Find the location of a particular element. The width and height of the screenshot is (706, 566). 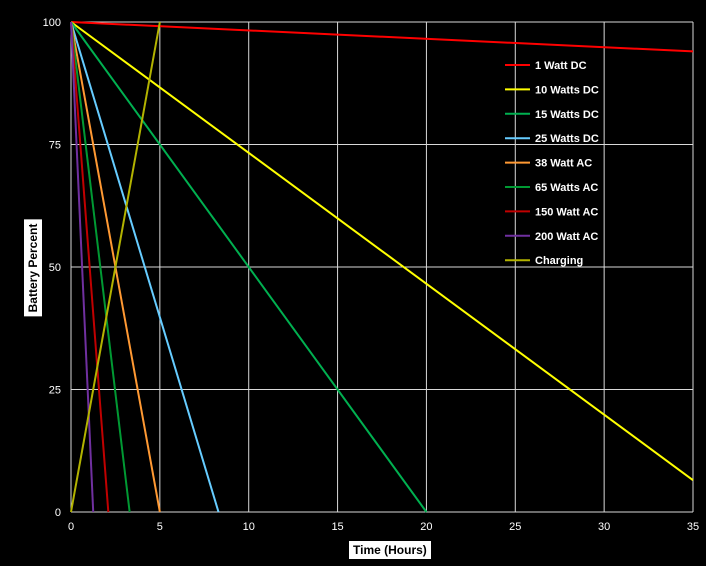

x-tick-label: 0 is located at coordinates (71, 527).